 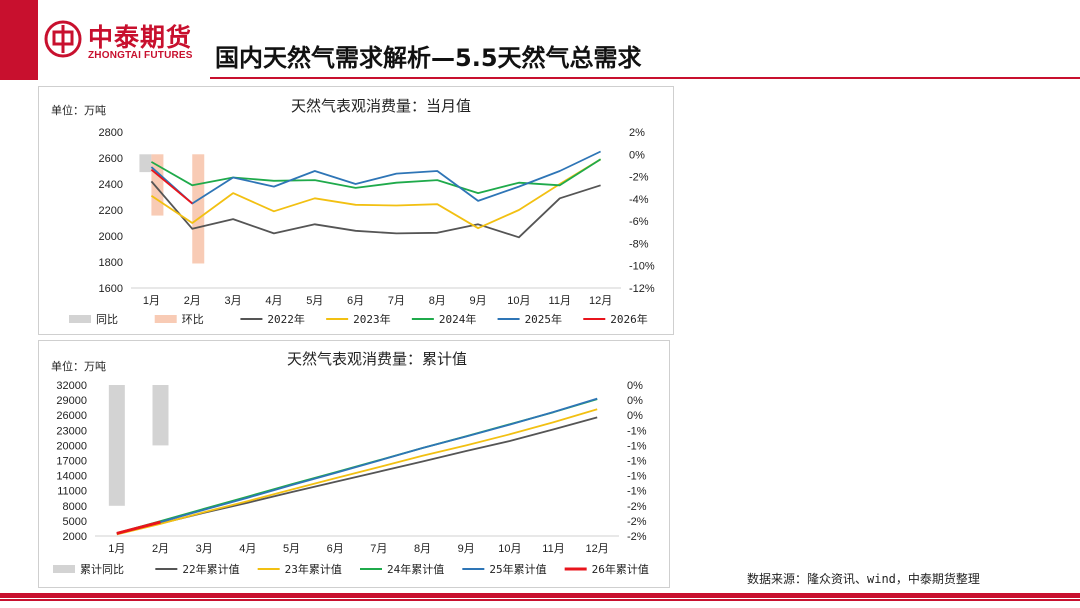 I want to click on y-left-tick-label: 20000, so click(x=71, y=446).